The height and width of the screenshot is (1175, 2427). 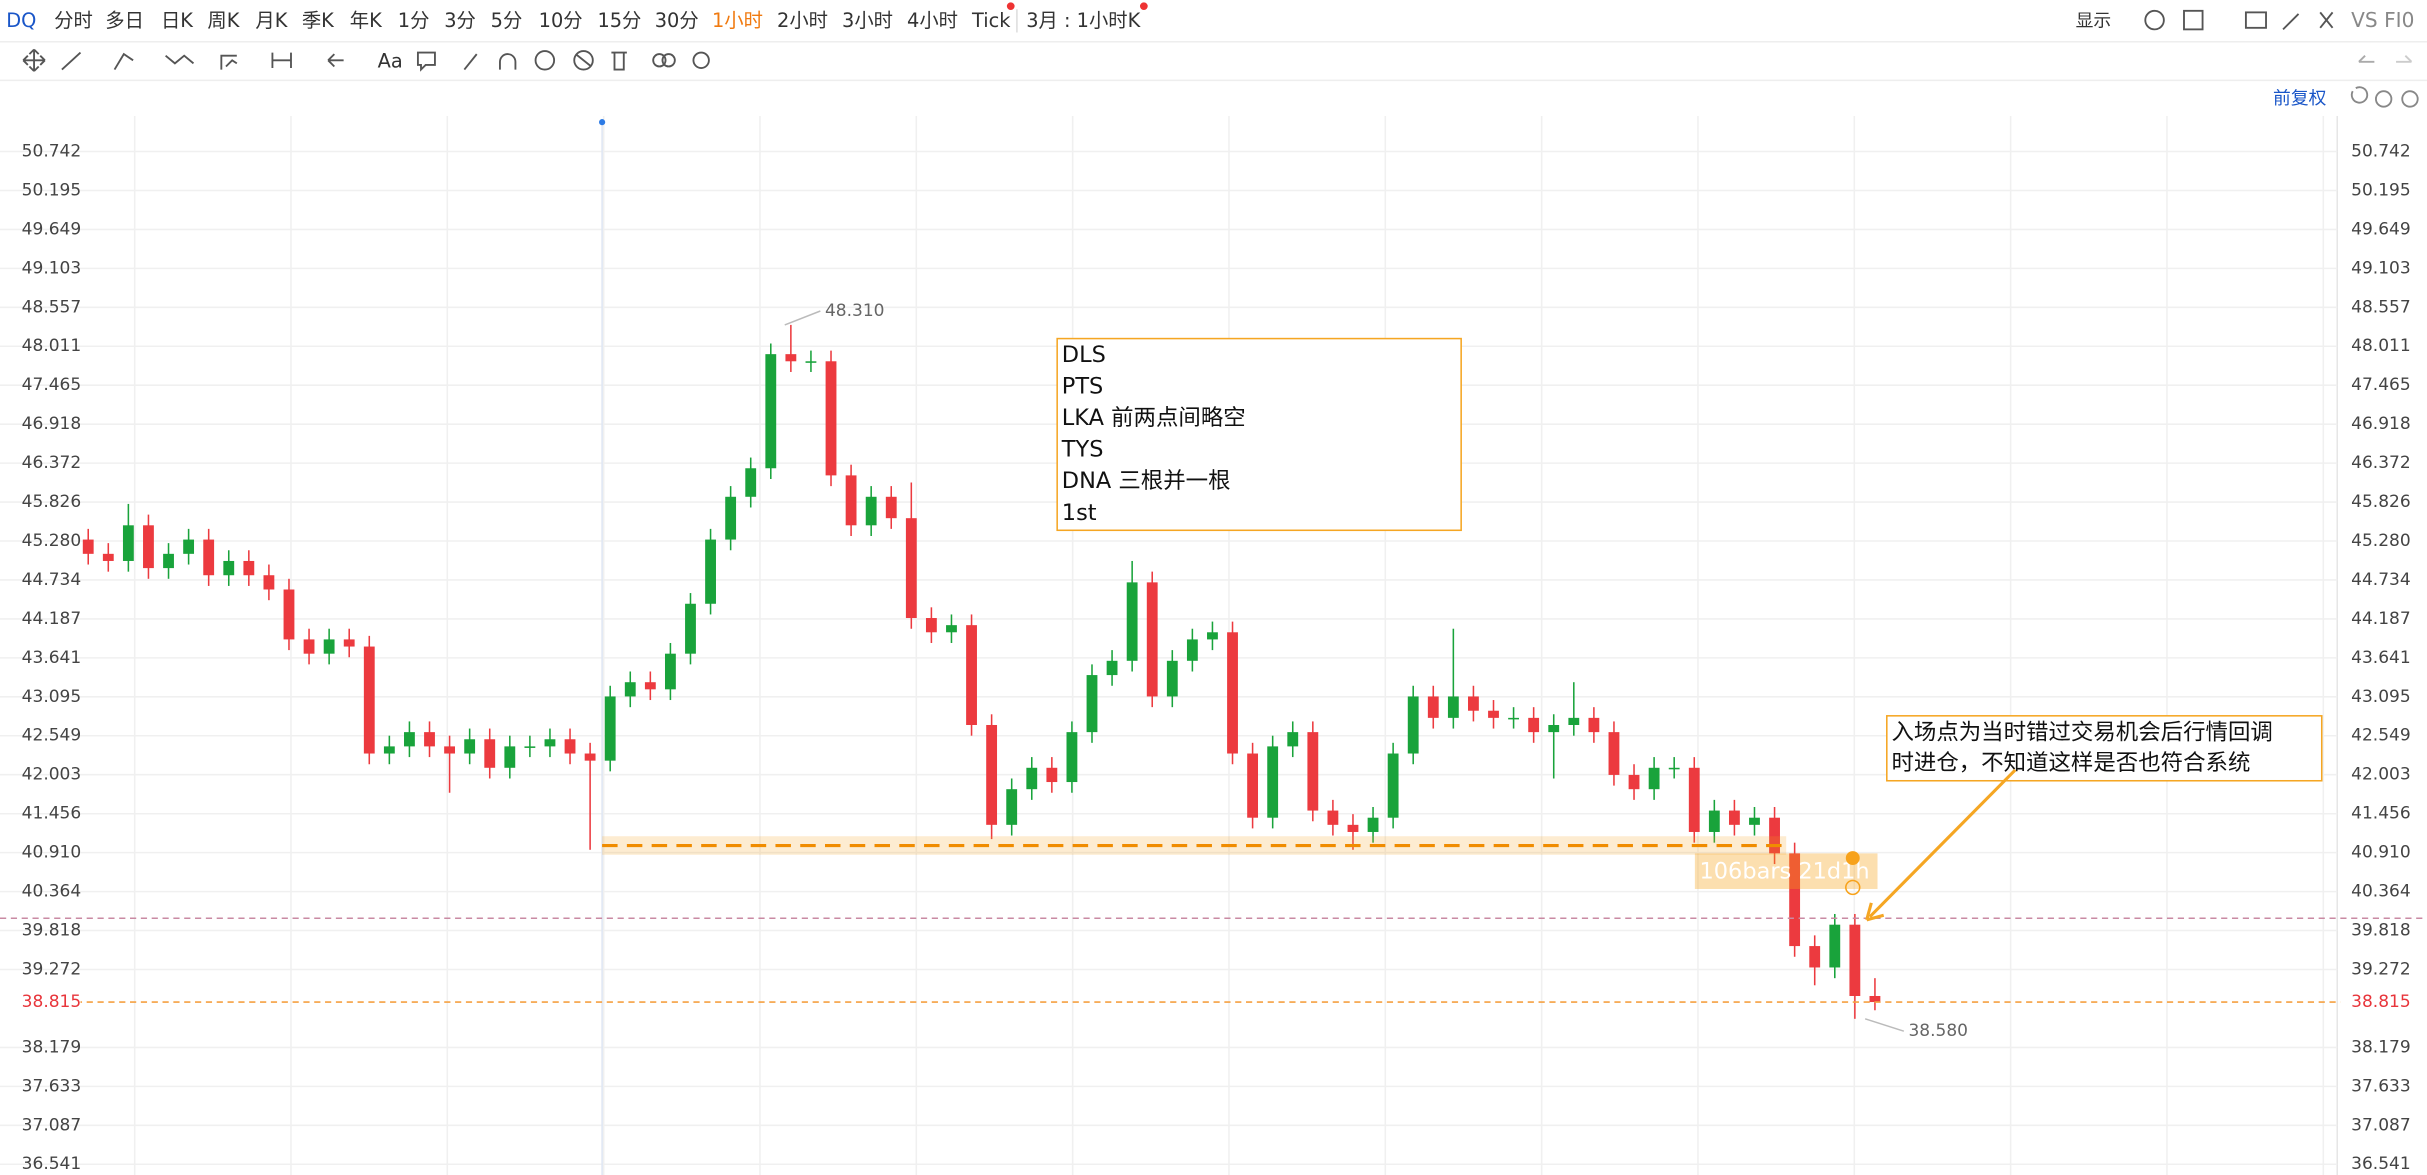 I want to click on y-tick-label: 40.364, so click(x=52, y=892).